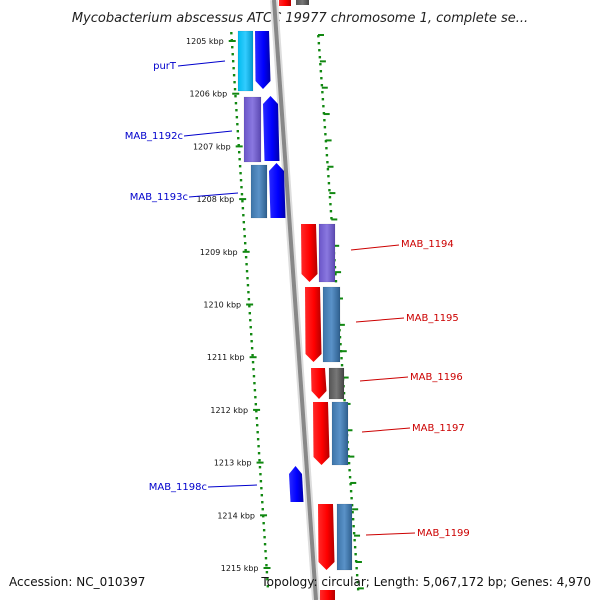 The width and height of the screenshot is (600, 600). What do you see at coordinates (427, 244) in the screenshot?
I see `gene-label-mab_1194: MAB_1194` at bounding box center [427, 244].